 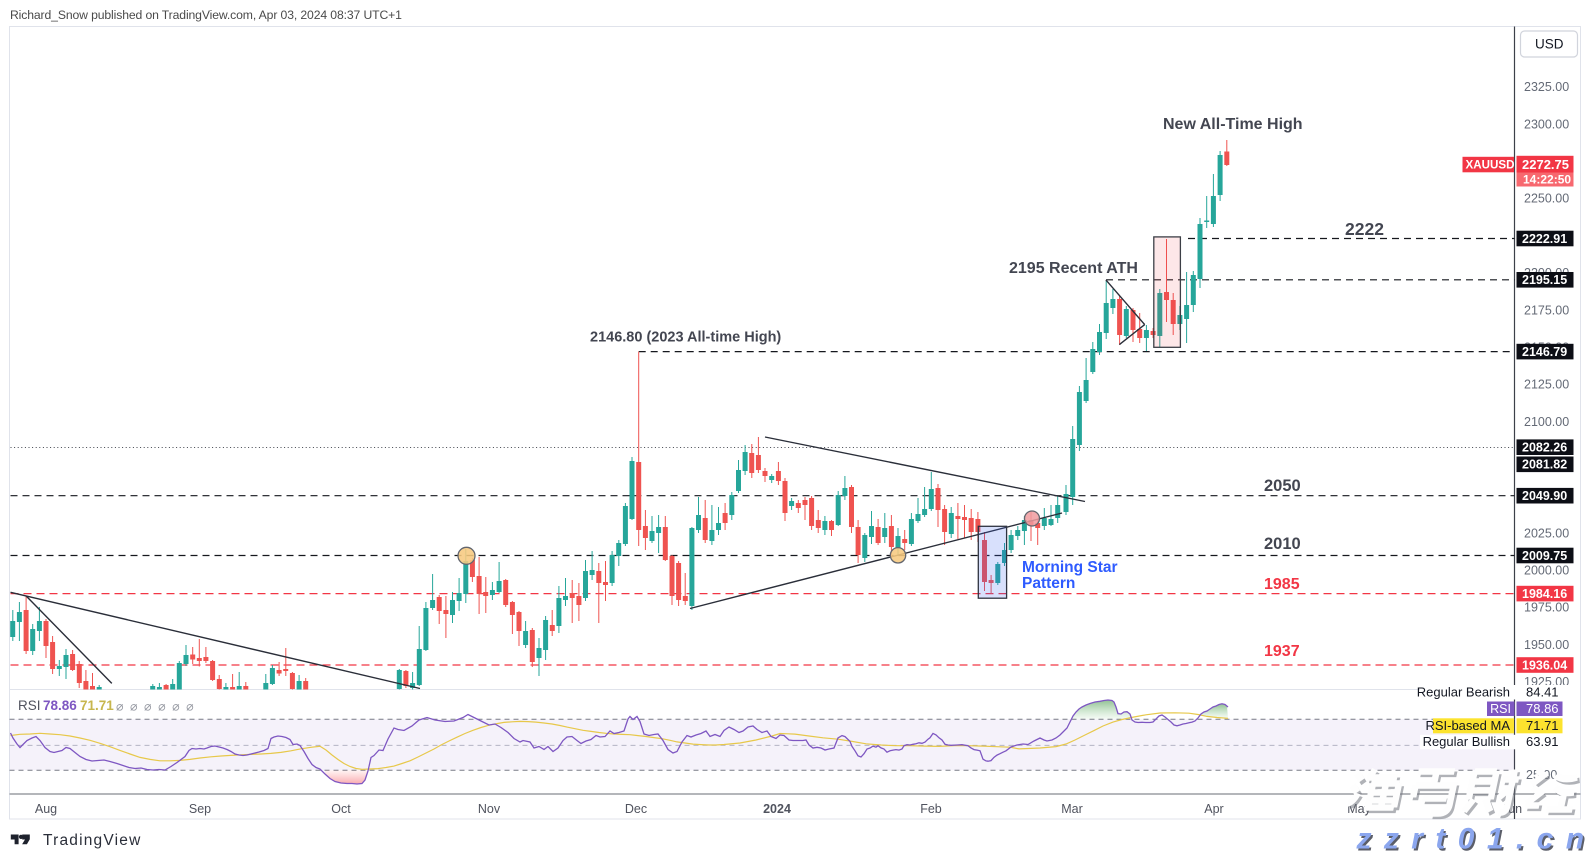 I want to click on svg-text: 2195.15, so click(x=1544, y=280).